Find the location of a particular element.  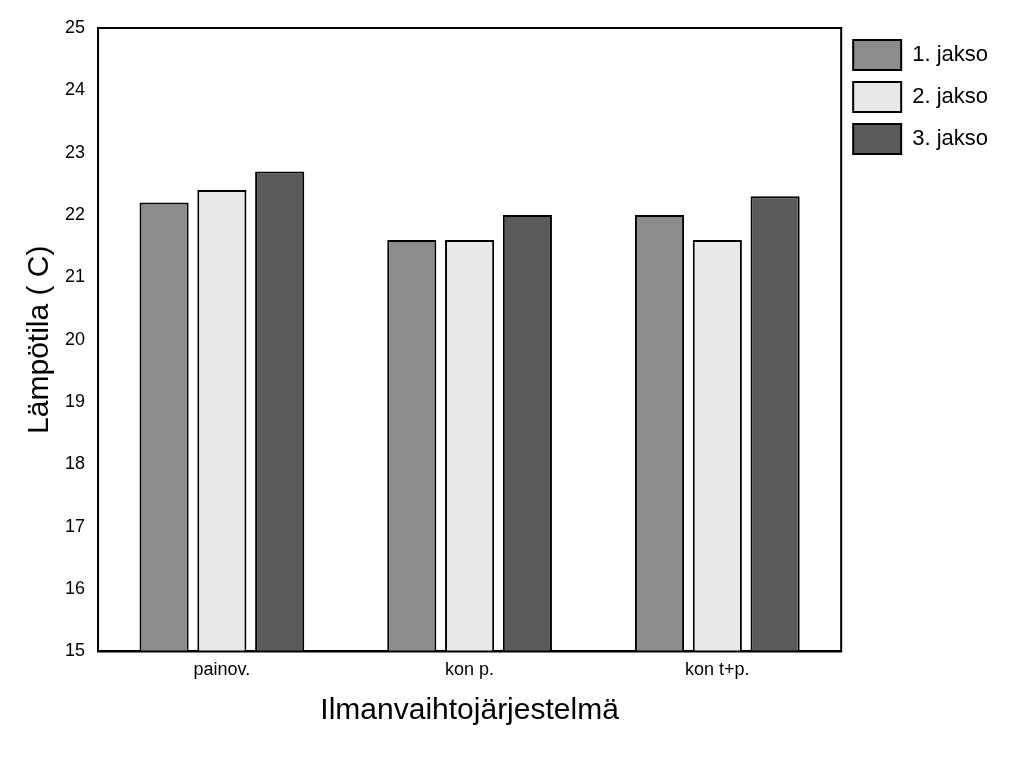

legend-label: 1. jakso is located at coordinates (950, 54).